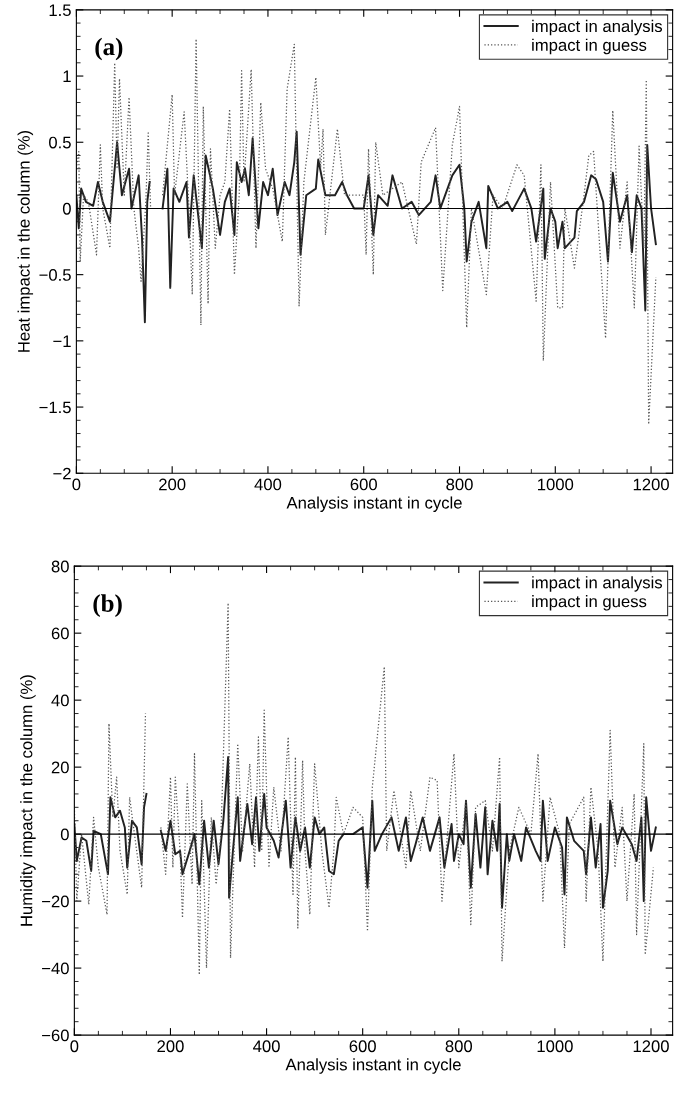  I want to click on y-axis-title: Heat impact in the column (%), so click(25, 241).